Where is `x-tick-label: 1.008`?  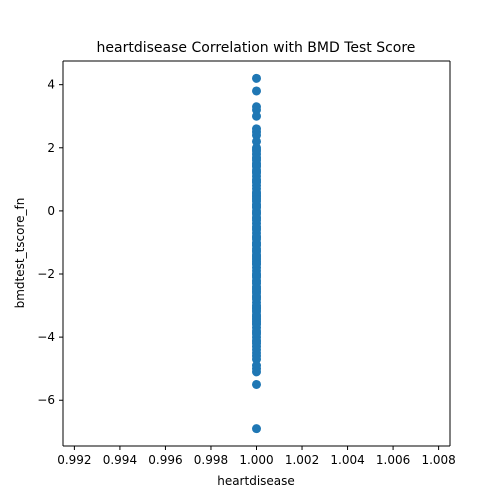 x-tick-label: 1.008 is located at coordinates (438, 460).